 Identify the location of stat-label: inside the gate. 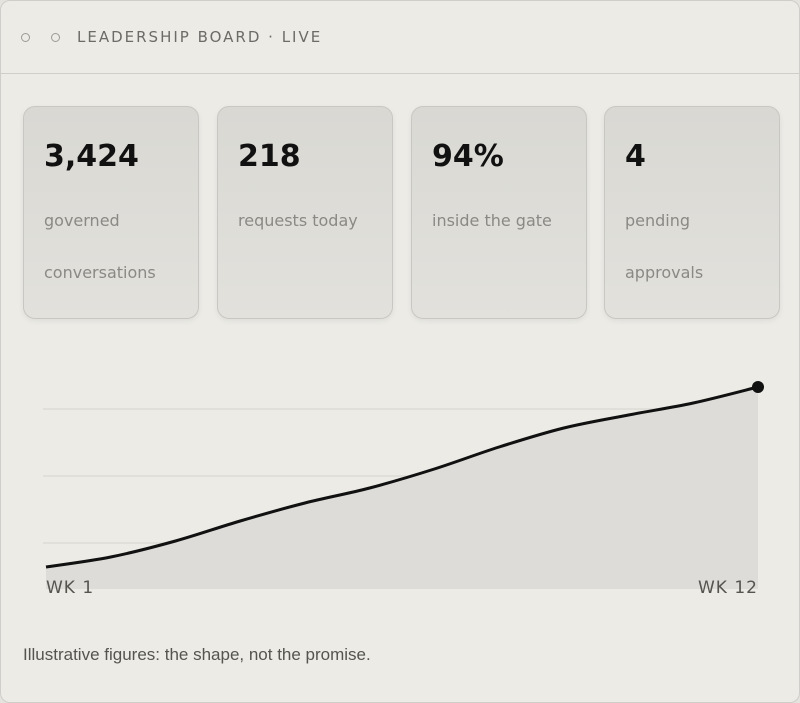
(492, 220).